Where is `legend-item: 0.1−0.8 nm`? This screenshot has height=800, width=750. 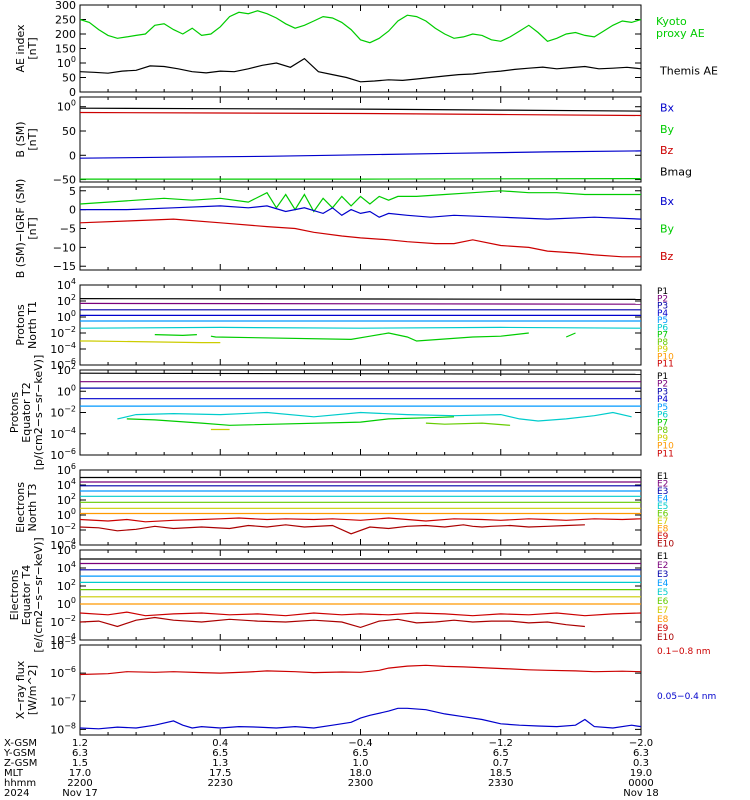 legend-item: 0.1−0.8 nm is located at coordinates (684, 652).